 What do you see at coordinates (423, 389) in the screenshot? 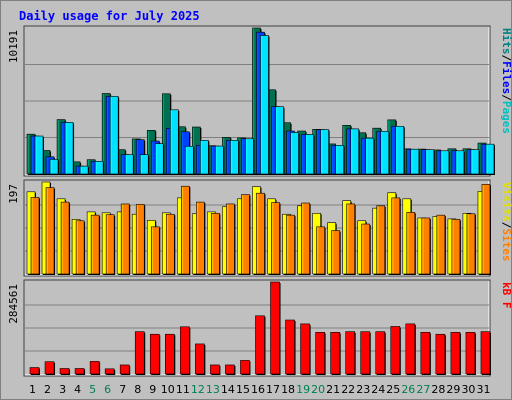
I see `day-label-27: 27` at bounding box center [423, 389].